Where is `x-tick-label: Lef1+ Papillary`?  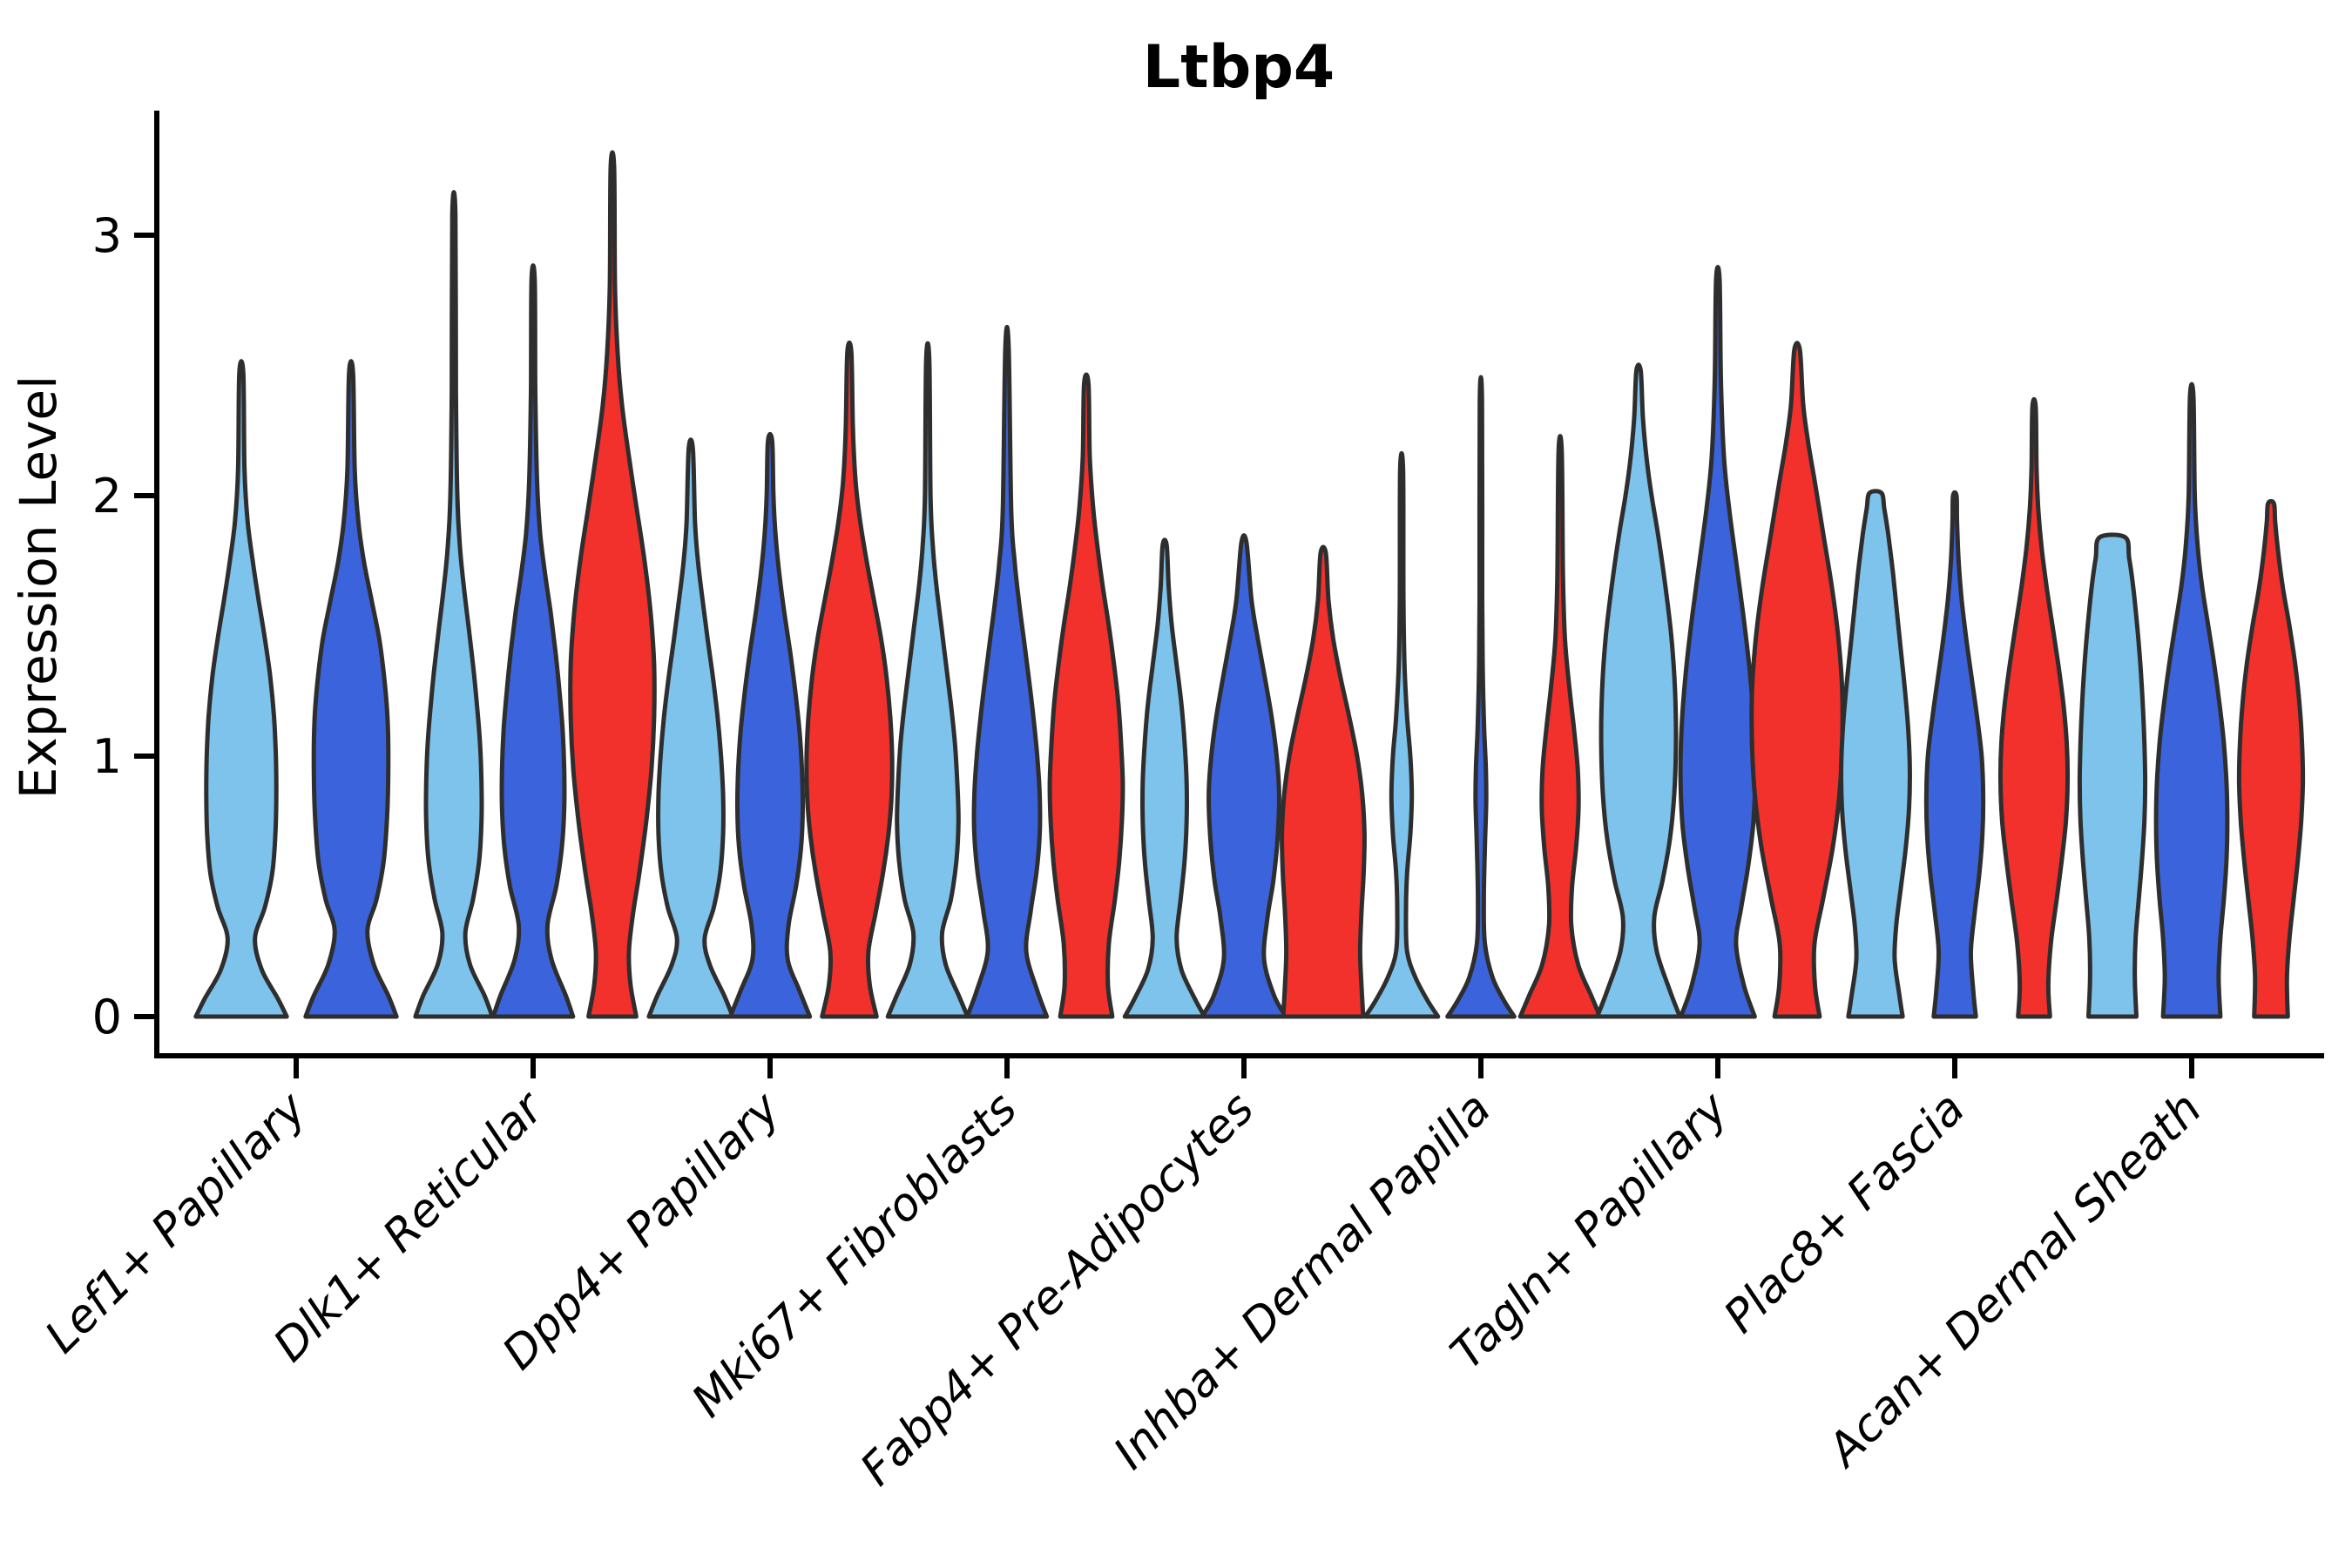
x-tick-label: Lef1+ Papillary is located at coordinates (177, 1222).